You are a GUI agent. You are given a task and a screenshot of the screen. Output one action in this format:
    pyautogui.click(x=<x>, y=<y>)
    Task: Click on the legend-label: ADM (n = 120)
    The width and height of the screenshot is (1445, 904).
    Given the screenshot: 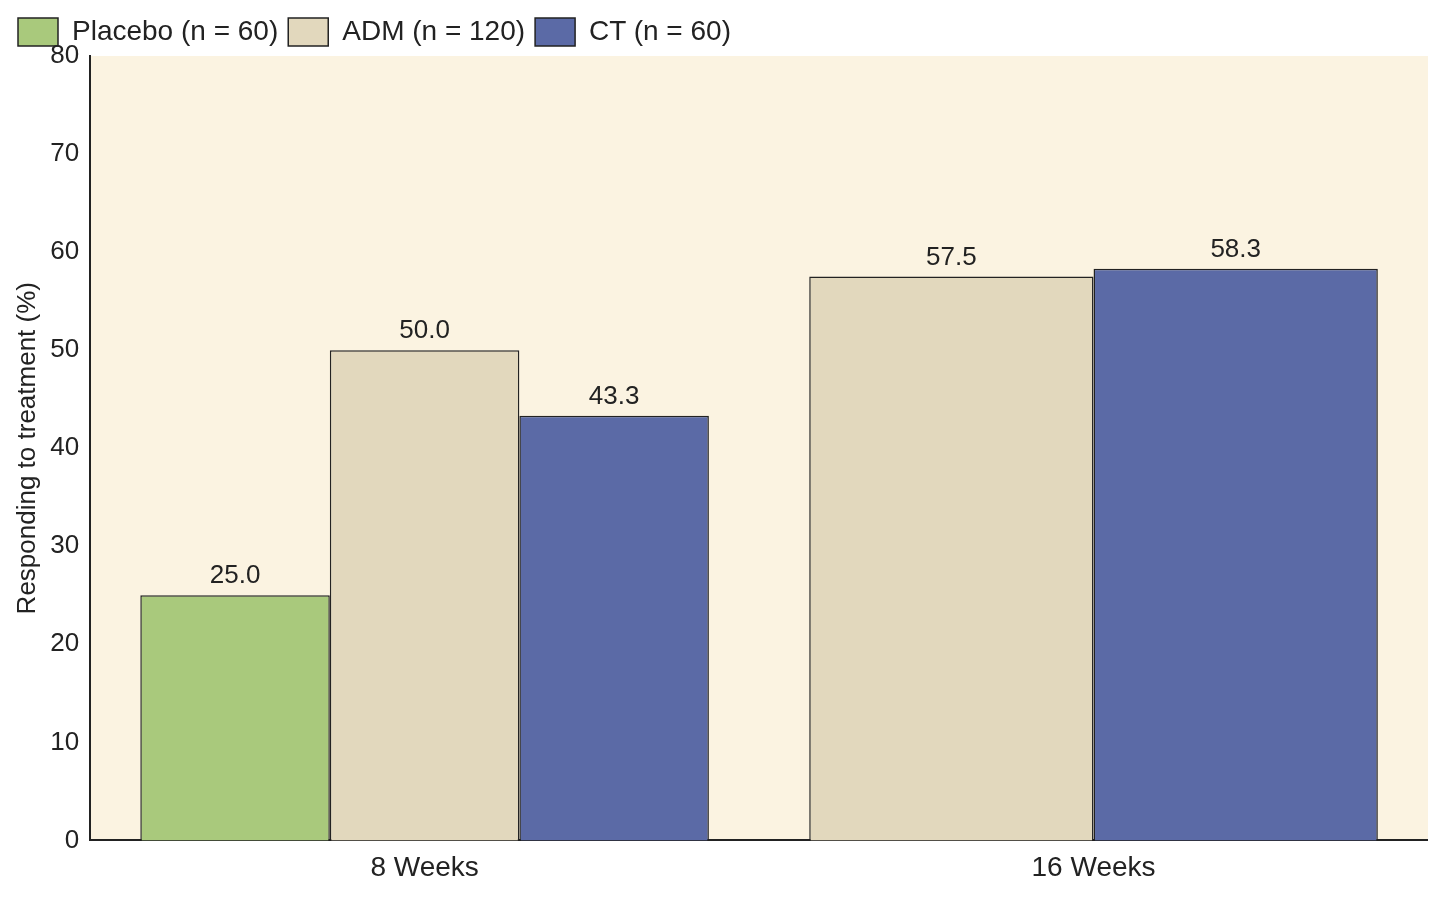 What is the action you would take?
    pyautogui.click(x=434, y=30)
    